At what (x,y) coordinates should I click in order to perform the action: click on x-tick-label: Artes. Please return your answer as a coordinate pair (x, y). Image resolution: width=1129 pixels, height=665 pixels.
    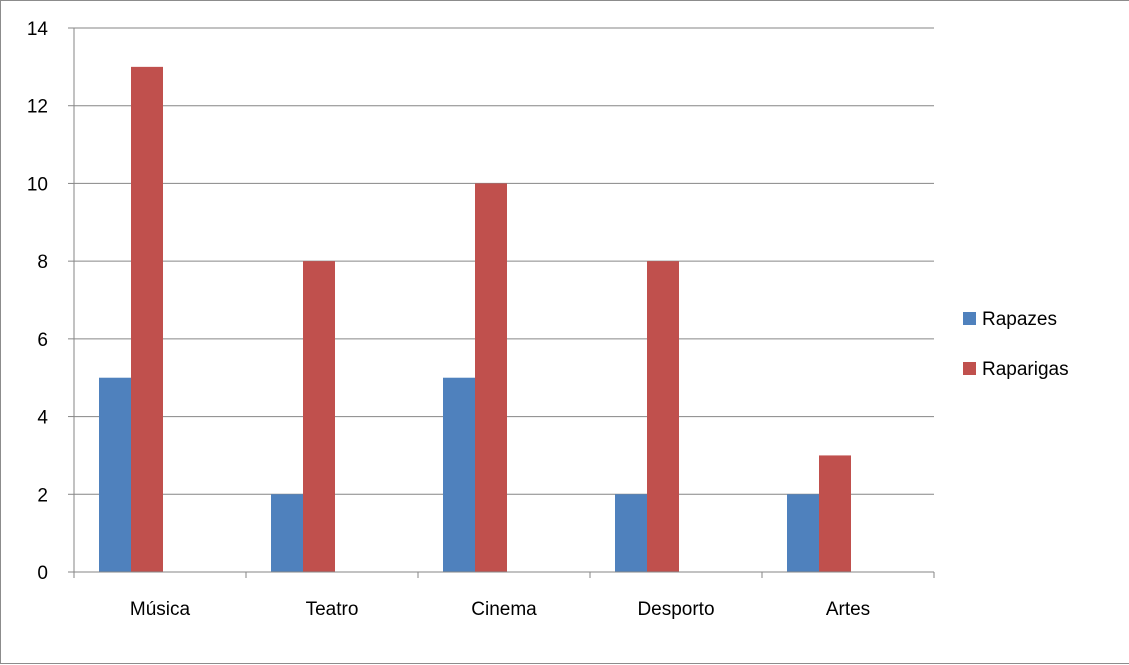
    Looking at the image, I should click on (848, 609).